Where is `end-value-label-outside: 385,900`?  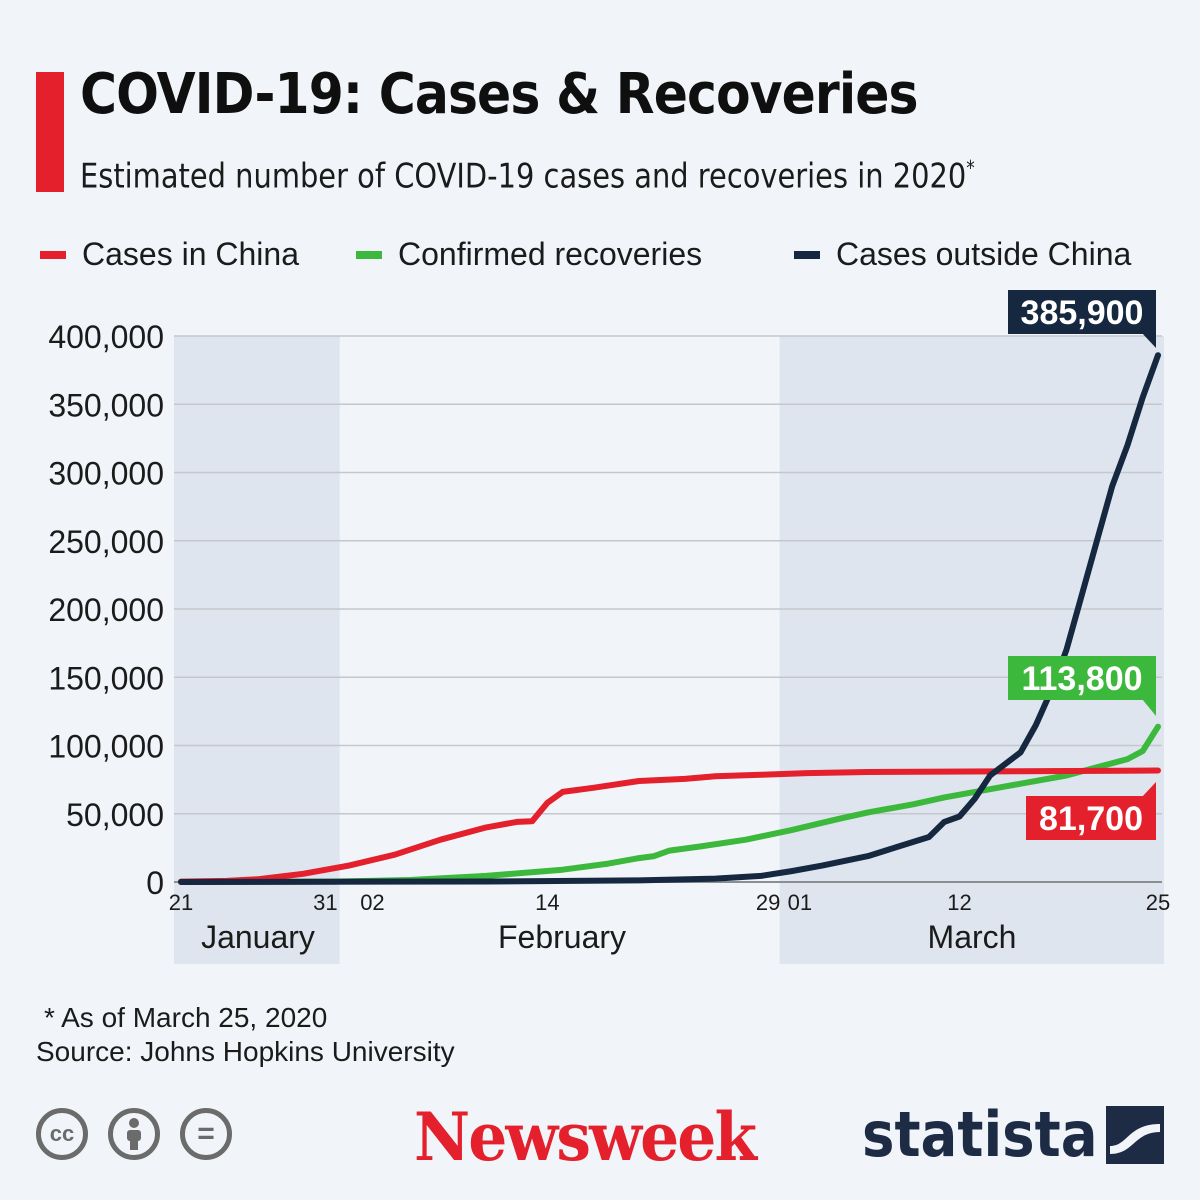
end-value-label-outside: 385,900 is located at coordinates (1082, 313).